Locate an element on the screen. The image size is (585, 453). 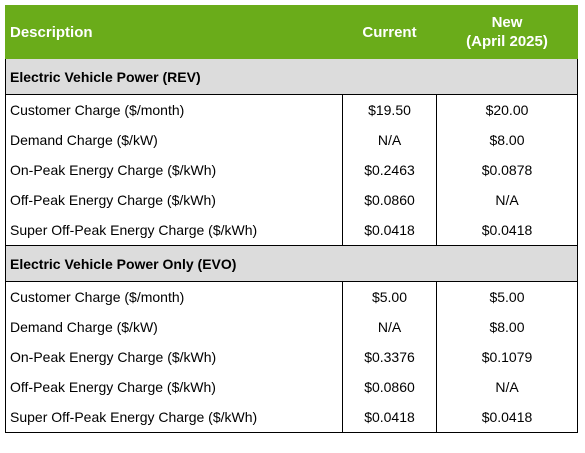
table-row: Customer Charge ($/month) $19.50 $20.00 is located at coordinates (291, 109).